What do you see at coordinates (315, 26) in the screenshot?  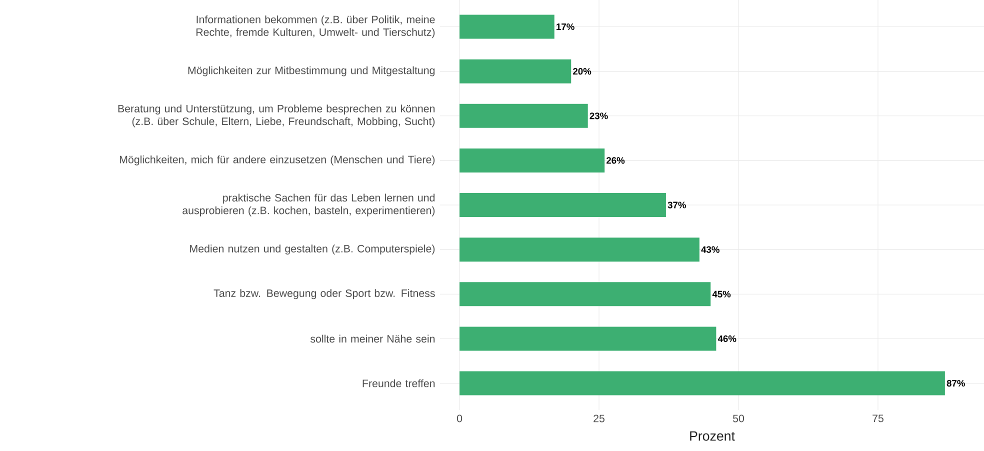 I see `y-tick-label: Informationen bekommen (z.B. über Politik, meine Rechte, fremde Kulturen, Umwelt- und Tierschutz)` at bounding box center [315, 26].